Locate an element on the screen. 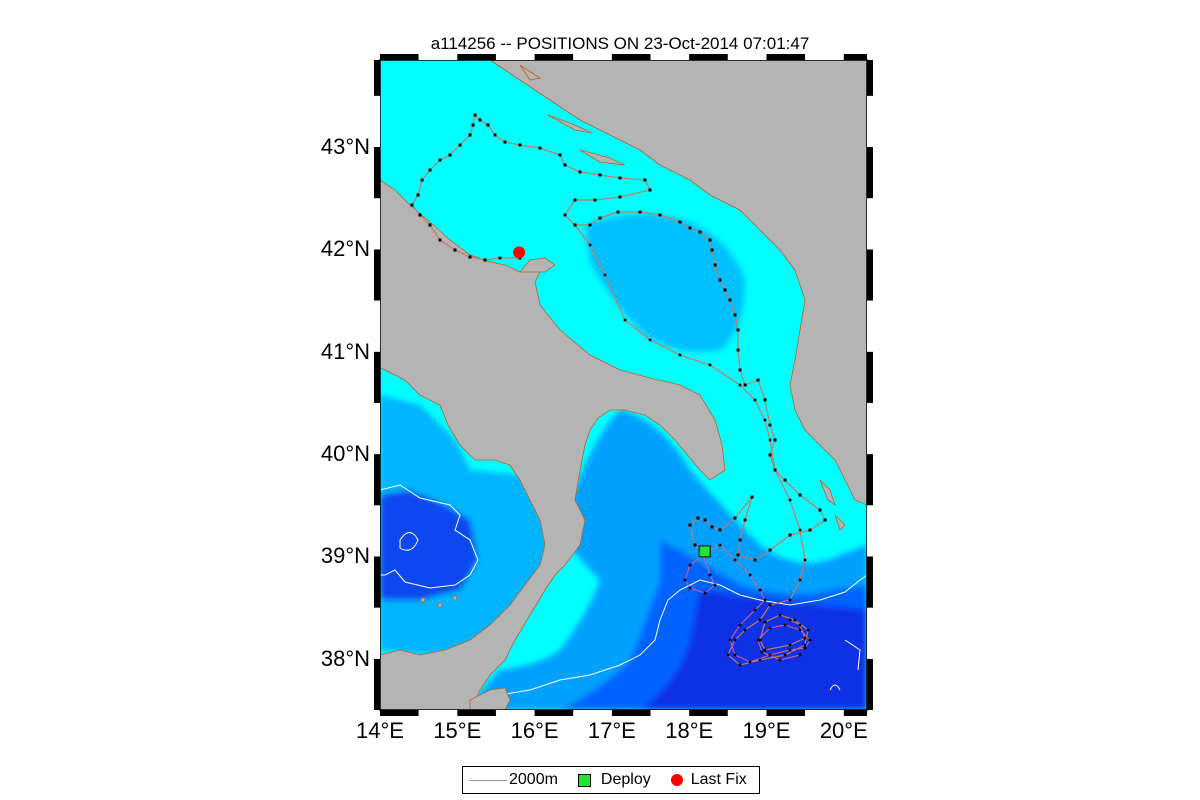  contour-line-swatch is located at coordinates (488, 780).